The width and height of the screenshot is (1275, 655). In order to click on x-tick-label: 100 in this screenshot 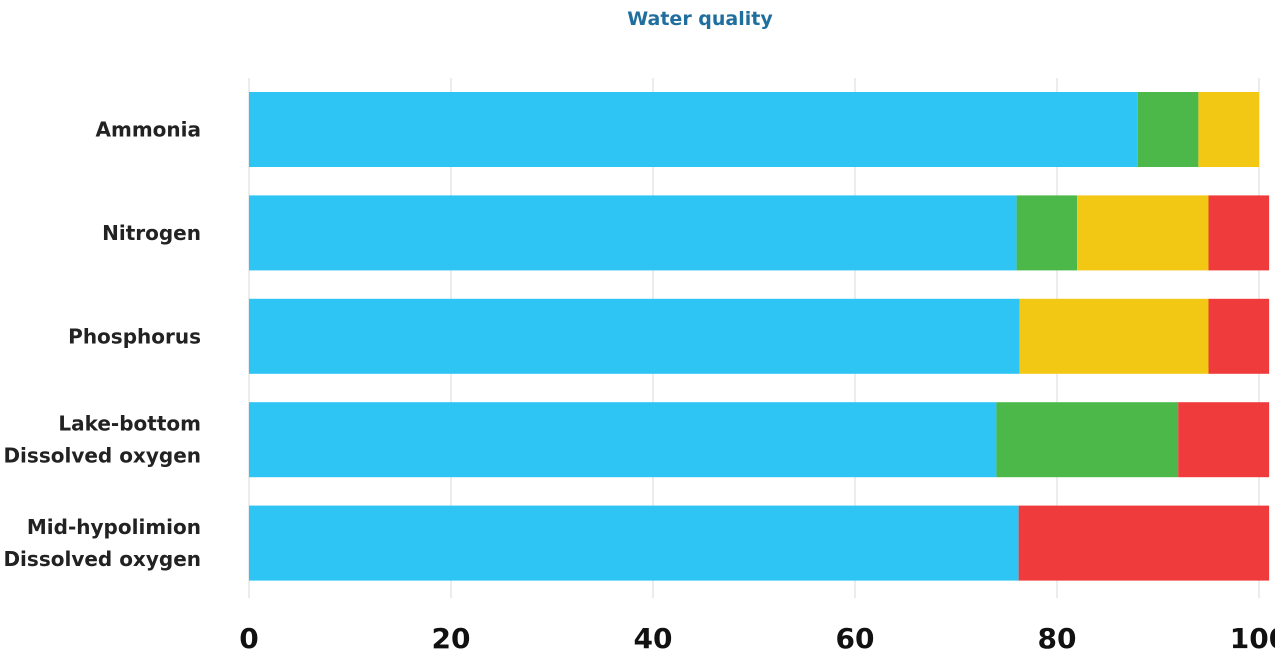, I will do `click(1252, 638)`.